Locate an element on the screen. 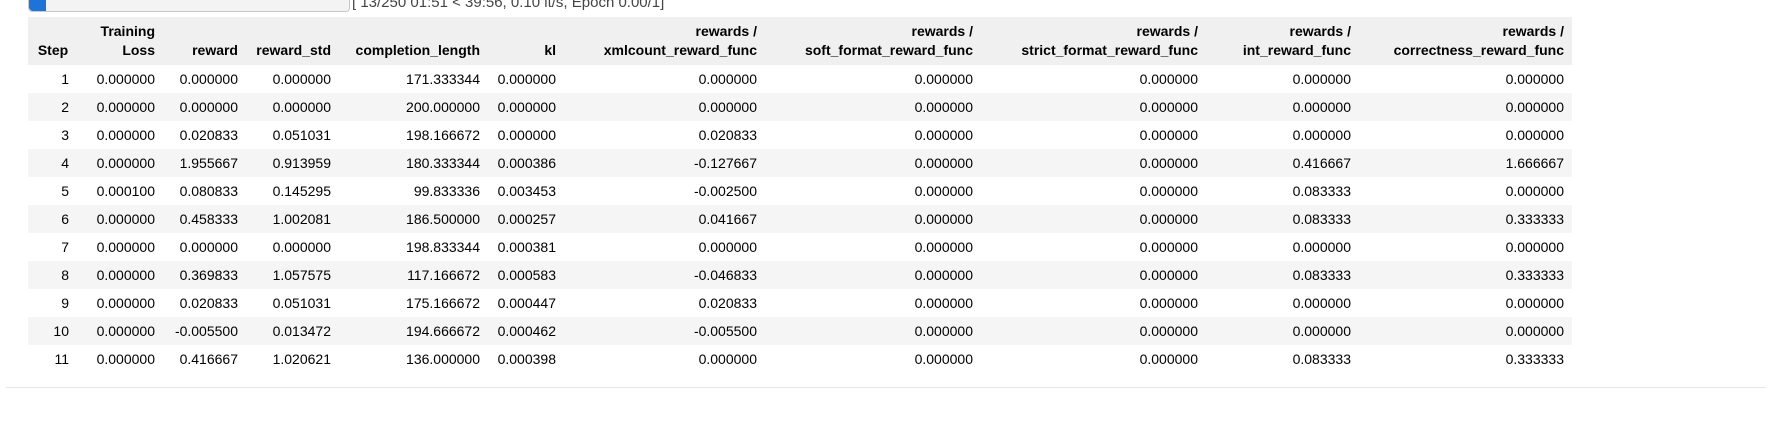 This screenshot has height=440, width=1770. metric-cell: 0.000257 is located at coordinates (526, 219).